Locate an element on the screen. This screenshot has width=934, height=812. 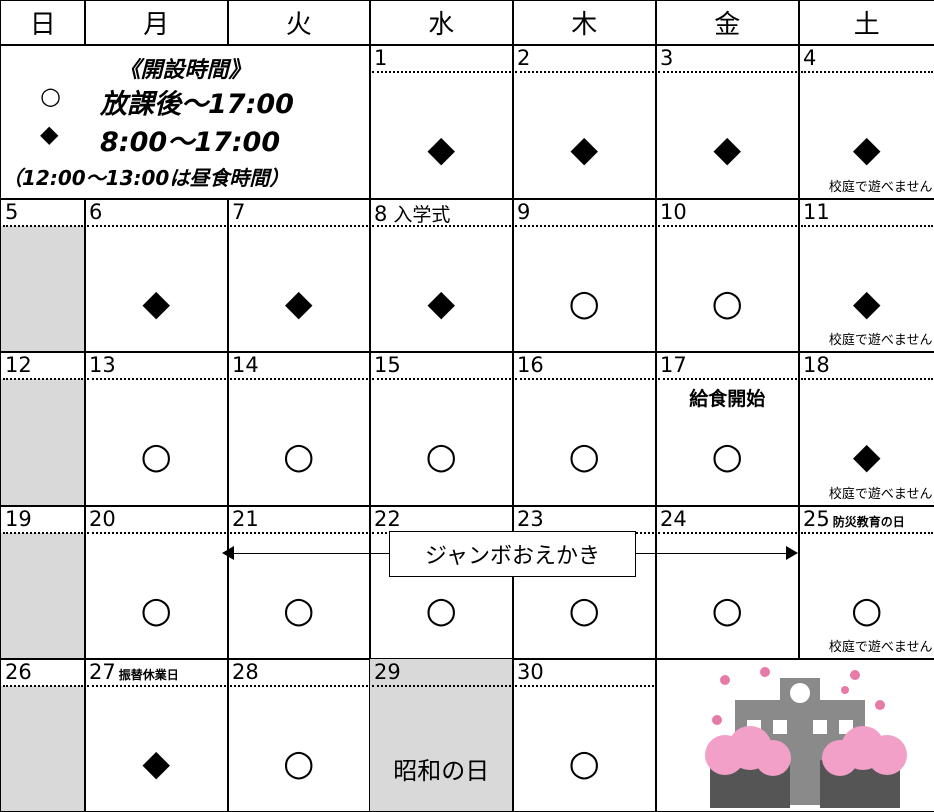
legend-title: 《開設時間》 is located at coordinates (184, 70).